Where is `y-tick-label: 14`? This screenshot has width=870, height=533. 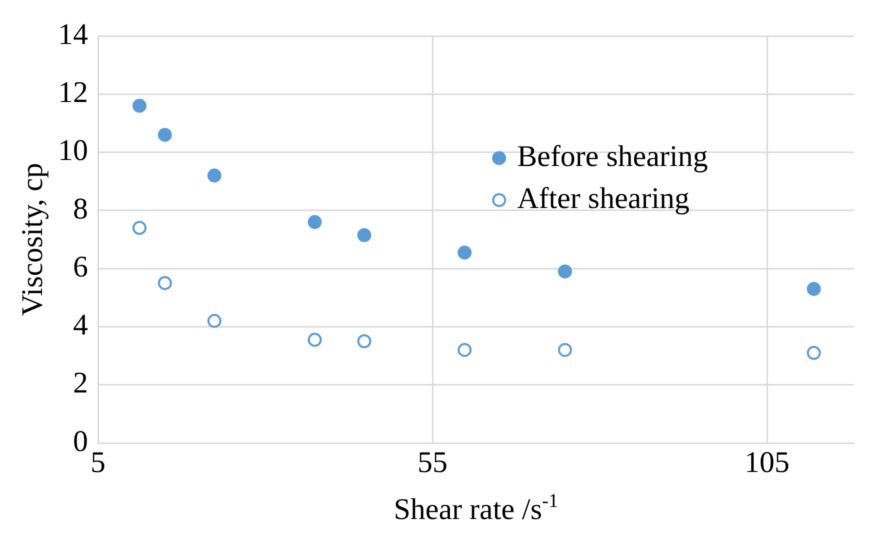 y-tick-label: 14 is located at coordinates (73, 34).